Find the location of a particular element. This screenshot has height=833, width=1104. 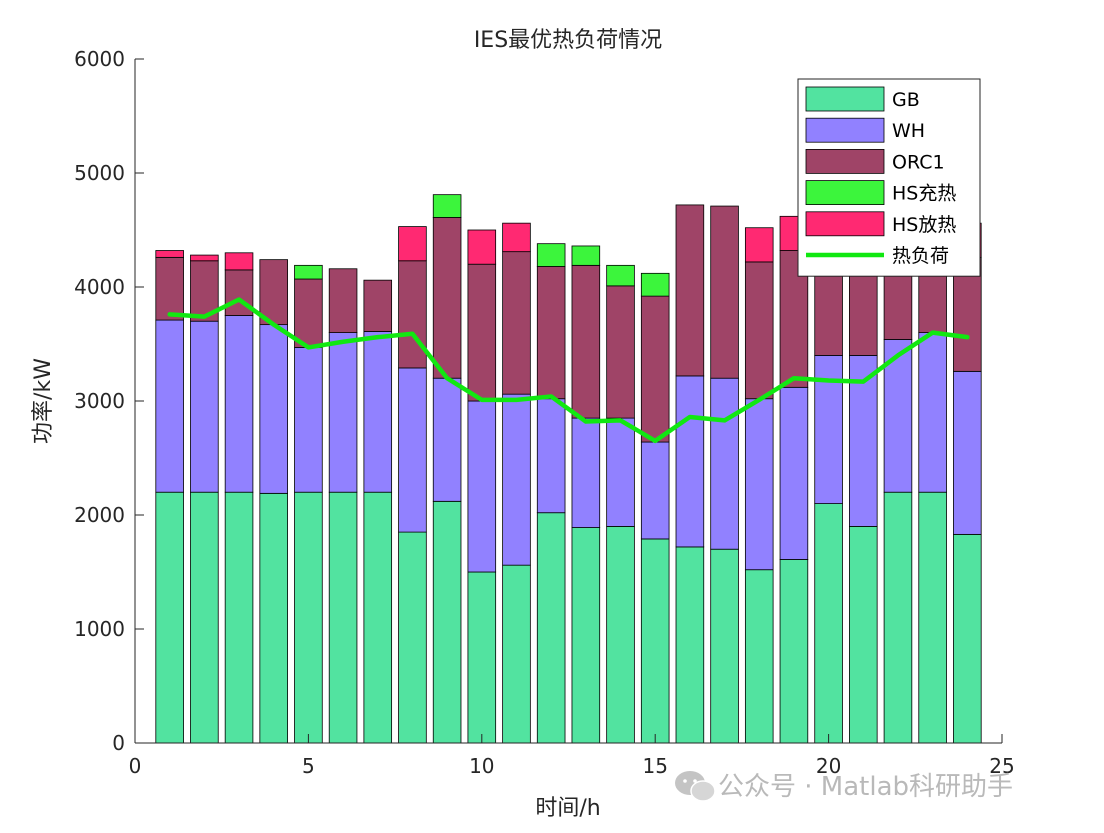

watermark: 公众号 · Matlab科研助手 is located at coordinates (844, 786).